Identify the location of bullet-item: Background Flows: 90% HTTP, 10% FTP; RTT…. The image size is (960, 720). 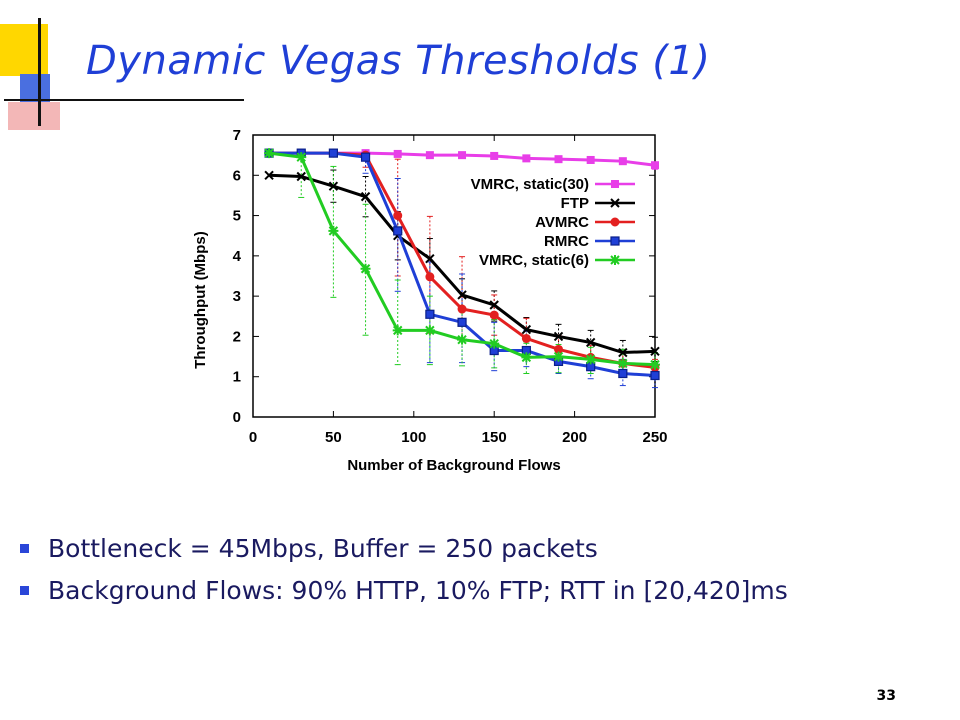
(404, 591).